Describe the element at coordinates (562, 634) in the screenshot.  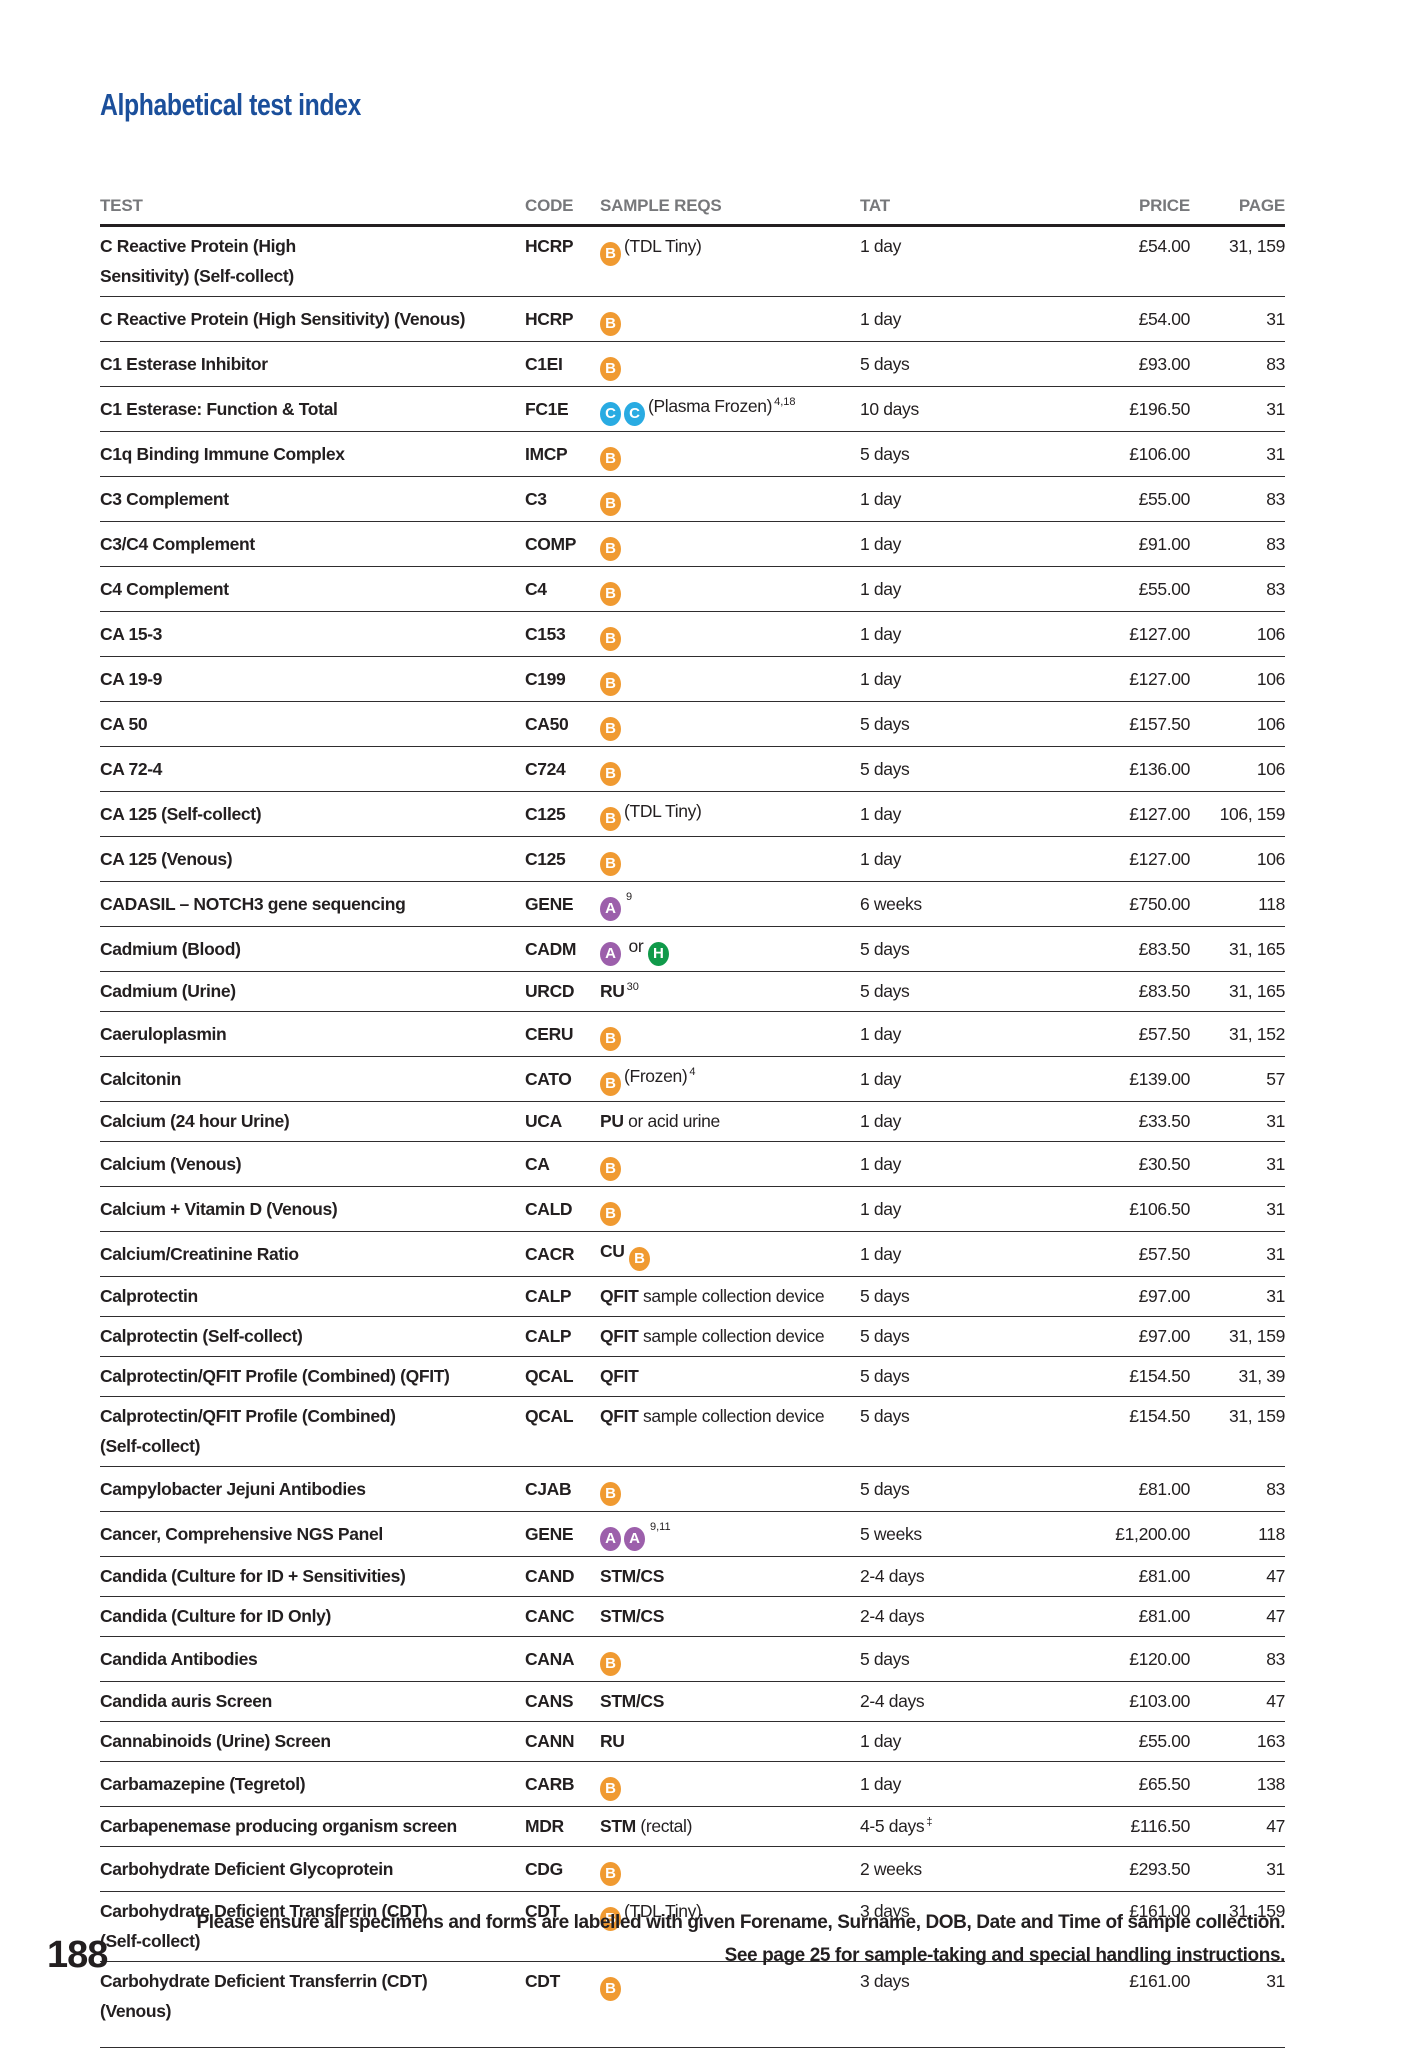
I see `test-code: C153` at that location.